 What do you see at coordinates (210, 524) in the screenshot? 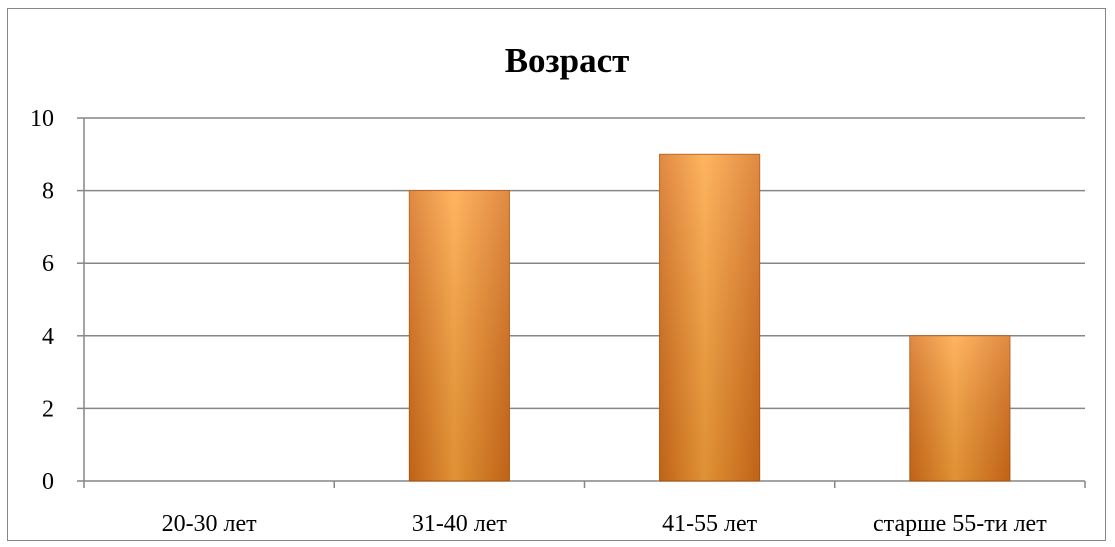
I see `x-tick-label: 20-30 лет` at bounding box center [210, 524].